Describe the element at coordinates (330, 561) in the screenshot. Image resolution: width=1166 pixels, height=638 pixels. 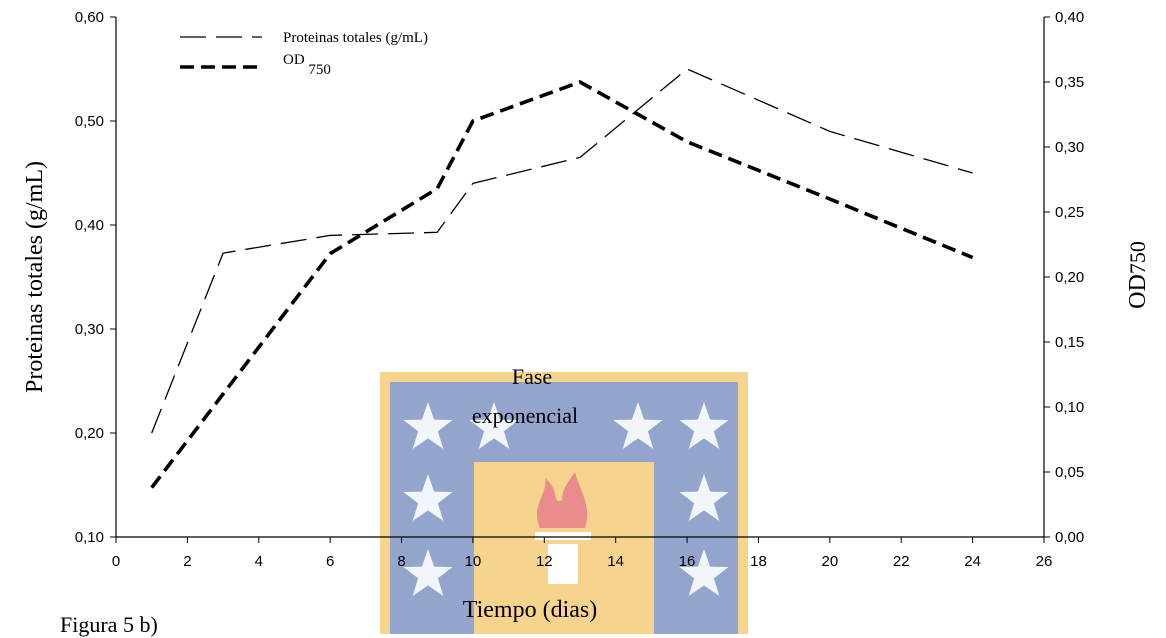
I see `x-tick-label: 6` at that location.